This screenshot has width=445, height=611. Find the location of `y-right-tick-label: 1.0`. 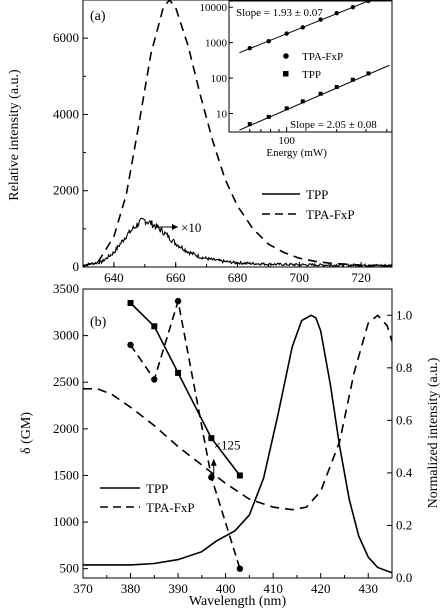

y-right-tick-label: 1.0 is located at coordinates (404, 314).